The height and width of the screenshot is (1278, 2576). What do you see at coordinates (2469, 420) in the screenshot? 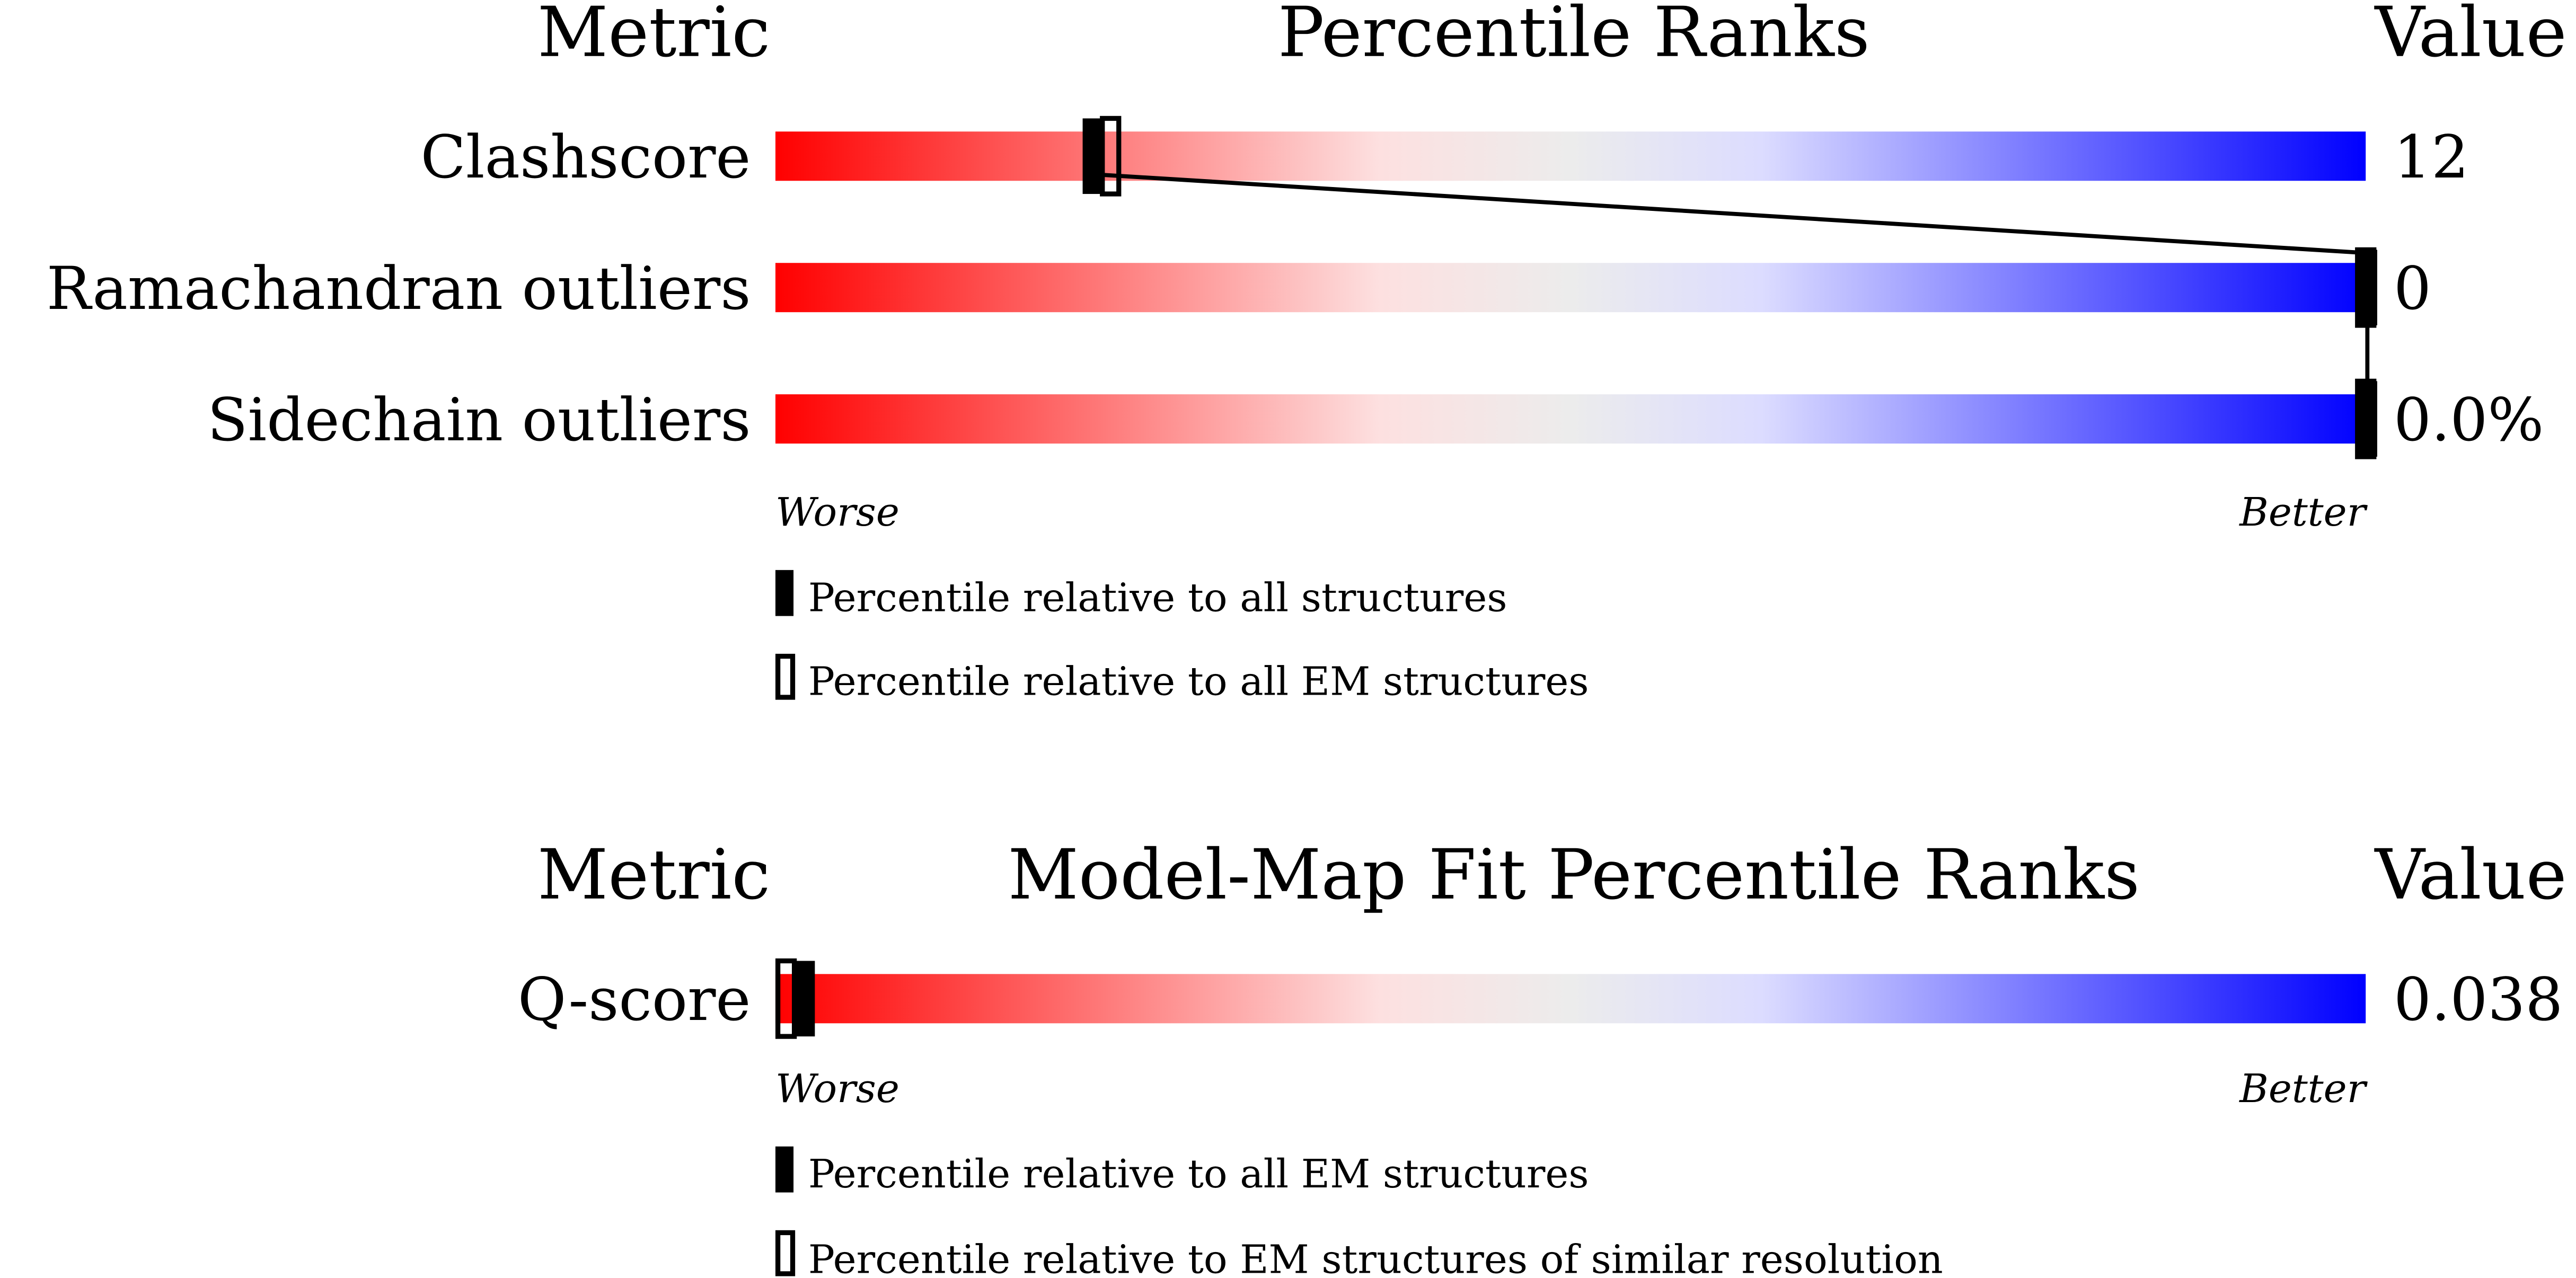
I see `metric-value: 0.0%` at bounding box center [2469, 420].